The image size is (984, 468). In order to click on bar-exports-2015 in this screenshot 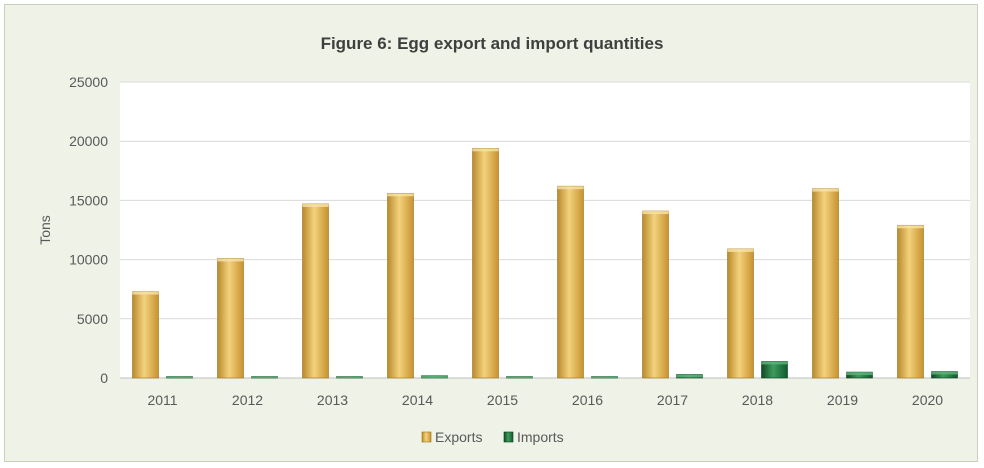, I will do `click(486, 263)`.